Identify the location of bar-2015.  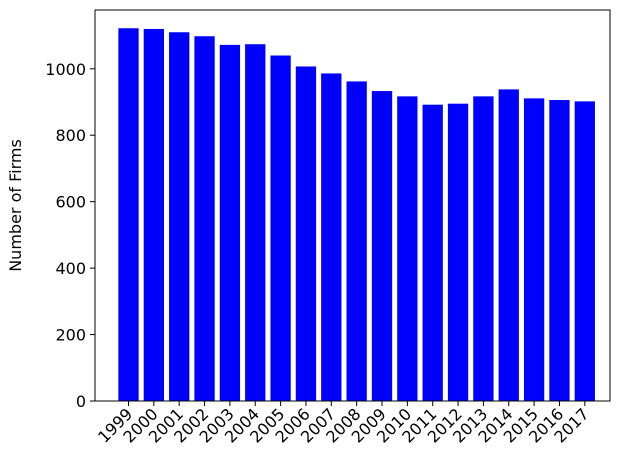
(534, 250).